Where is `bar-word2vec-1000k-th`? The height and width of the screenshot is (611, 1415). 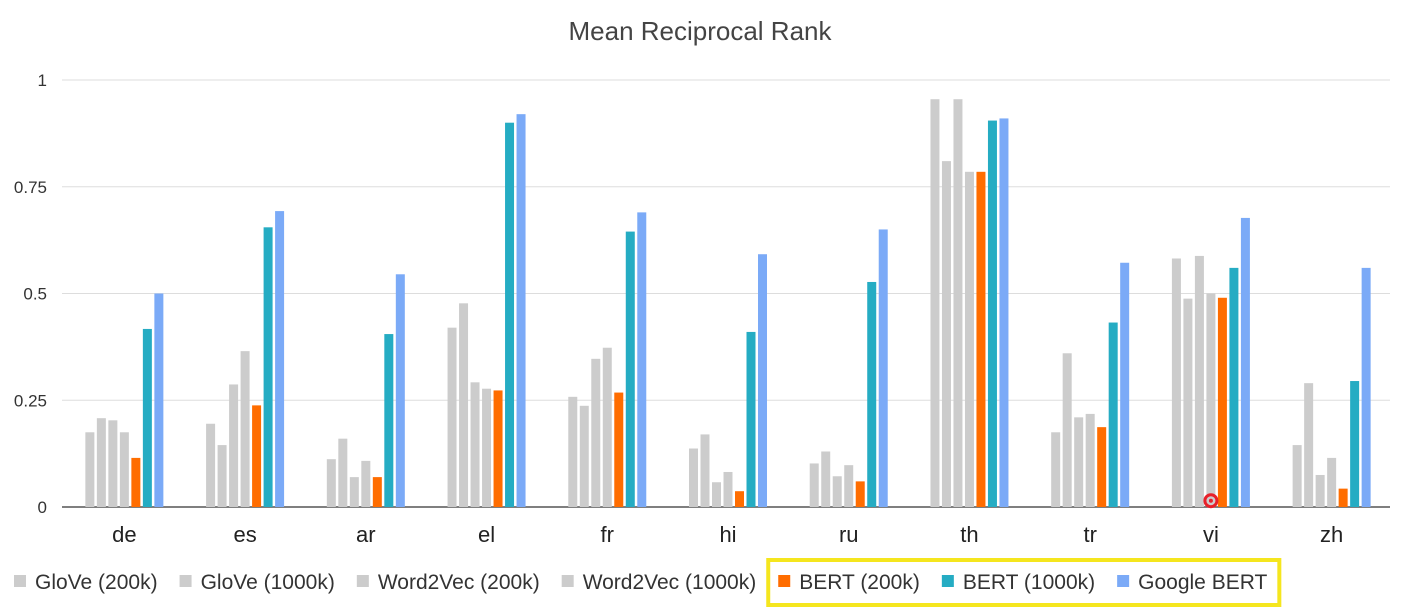
bar-word2vec-1000k-th is located at coordinates (969, 339).